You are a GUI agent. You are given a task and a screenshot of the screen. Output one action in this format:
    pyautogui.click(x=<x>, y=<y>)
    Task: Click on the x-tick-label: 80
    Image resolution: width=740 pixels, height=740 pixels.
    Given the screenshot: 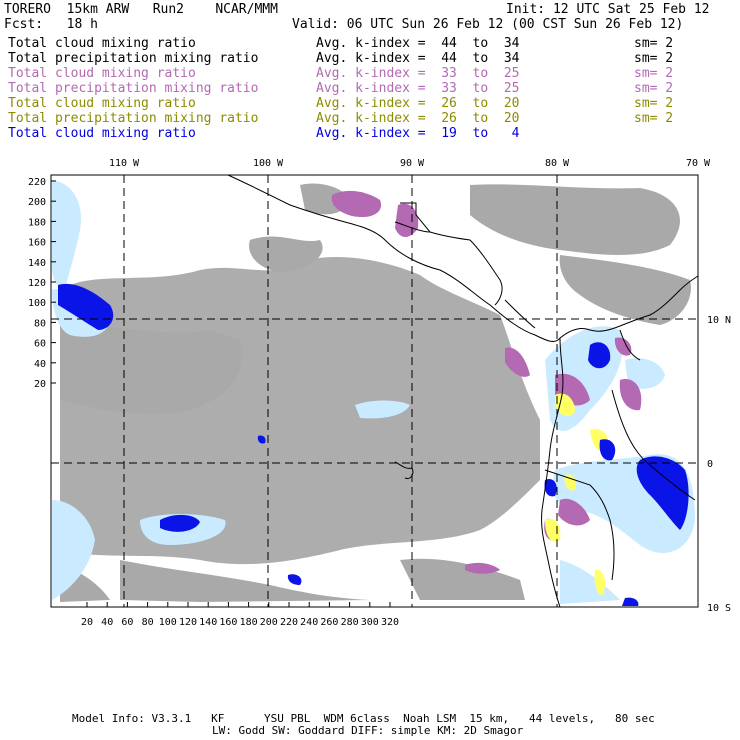 What is the action you would take?
    pyautogui.click(x=148, y=622)
    